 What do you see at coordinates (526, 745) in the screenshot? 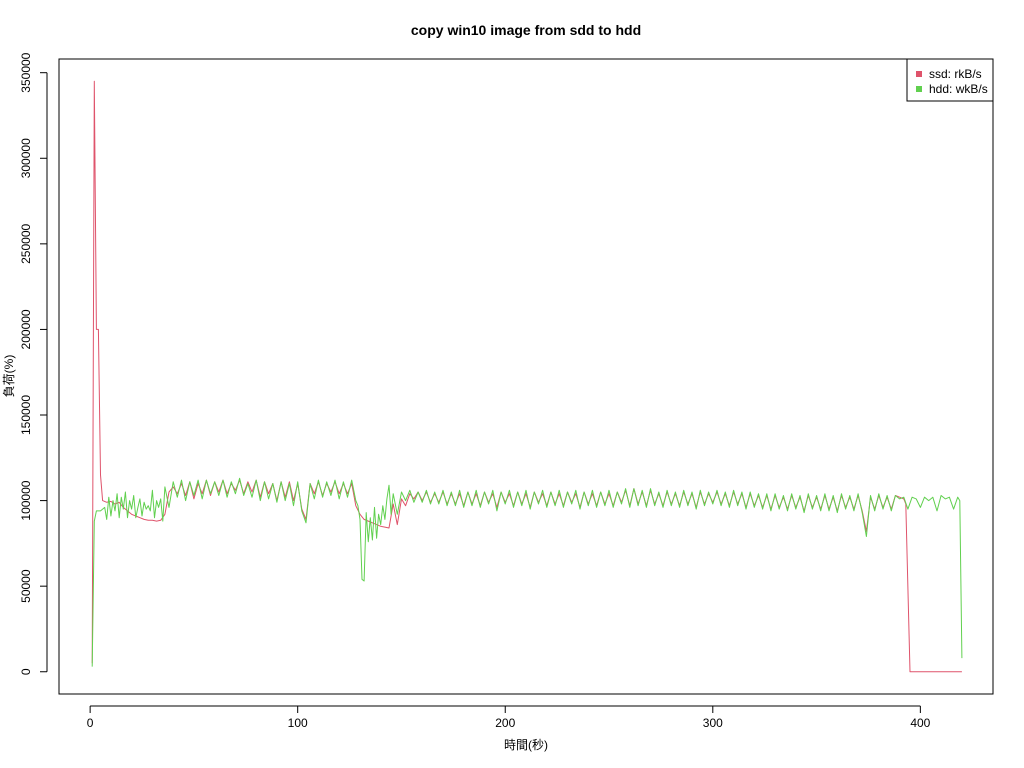
I see `x-axis-label: 時間(秒)` at bounding box center [526, 745].